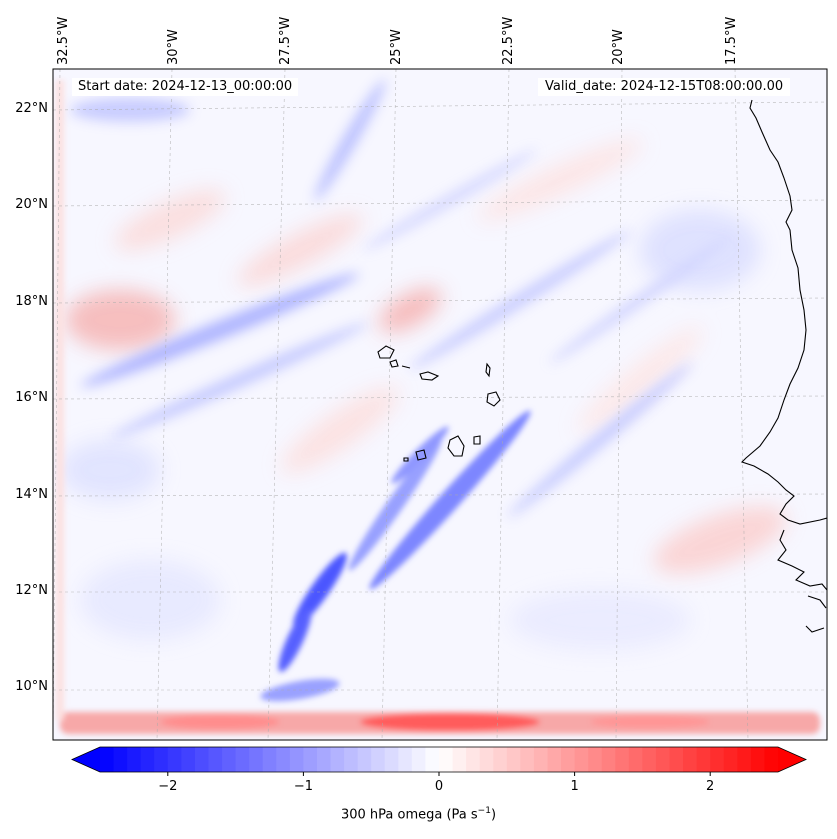  What do you see at coordinates (493, 399) in the screenshot?
I see `cabo-verde-boa-vista` at bounding box center [493, 399].